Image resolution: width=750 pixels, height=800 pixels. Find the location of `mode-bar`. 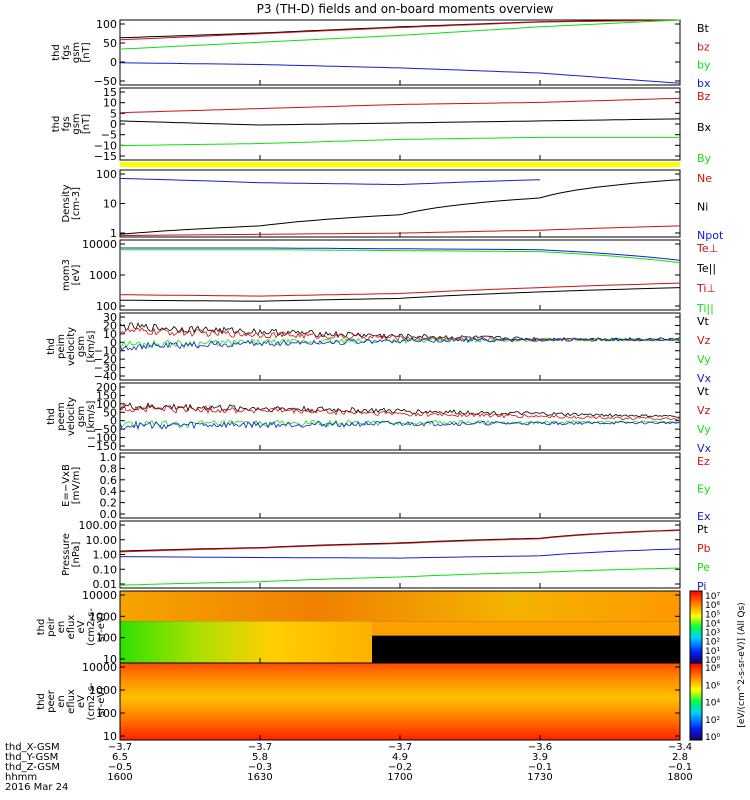

mode-bar is located at coordinates (400, 164).